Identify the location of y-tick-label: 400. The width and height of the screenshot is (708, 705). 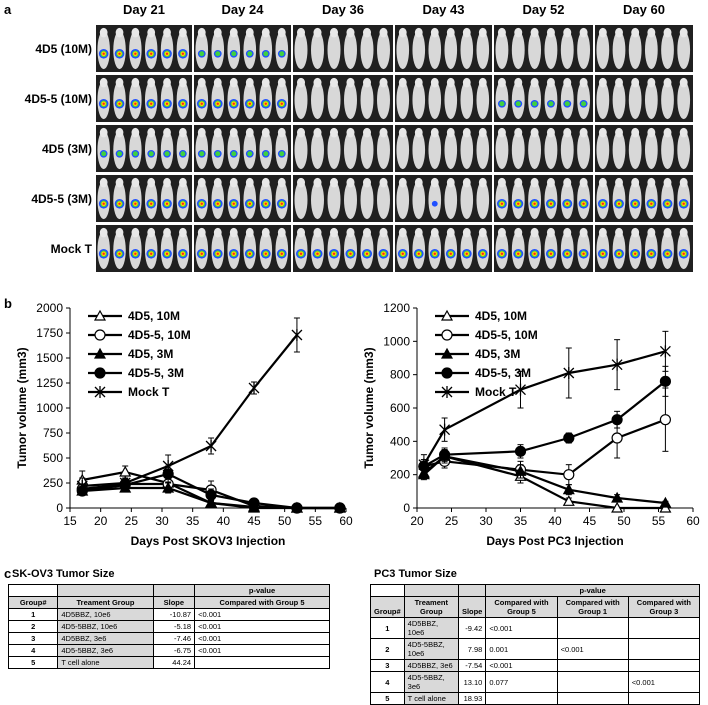
(400, 441).